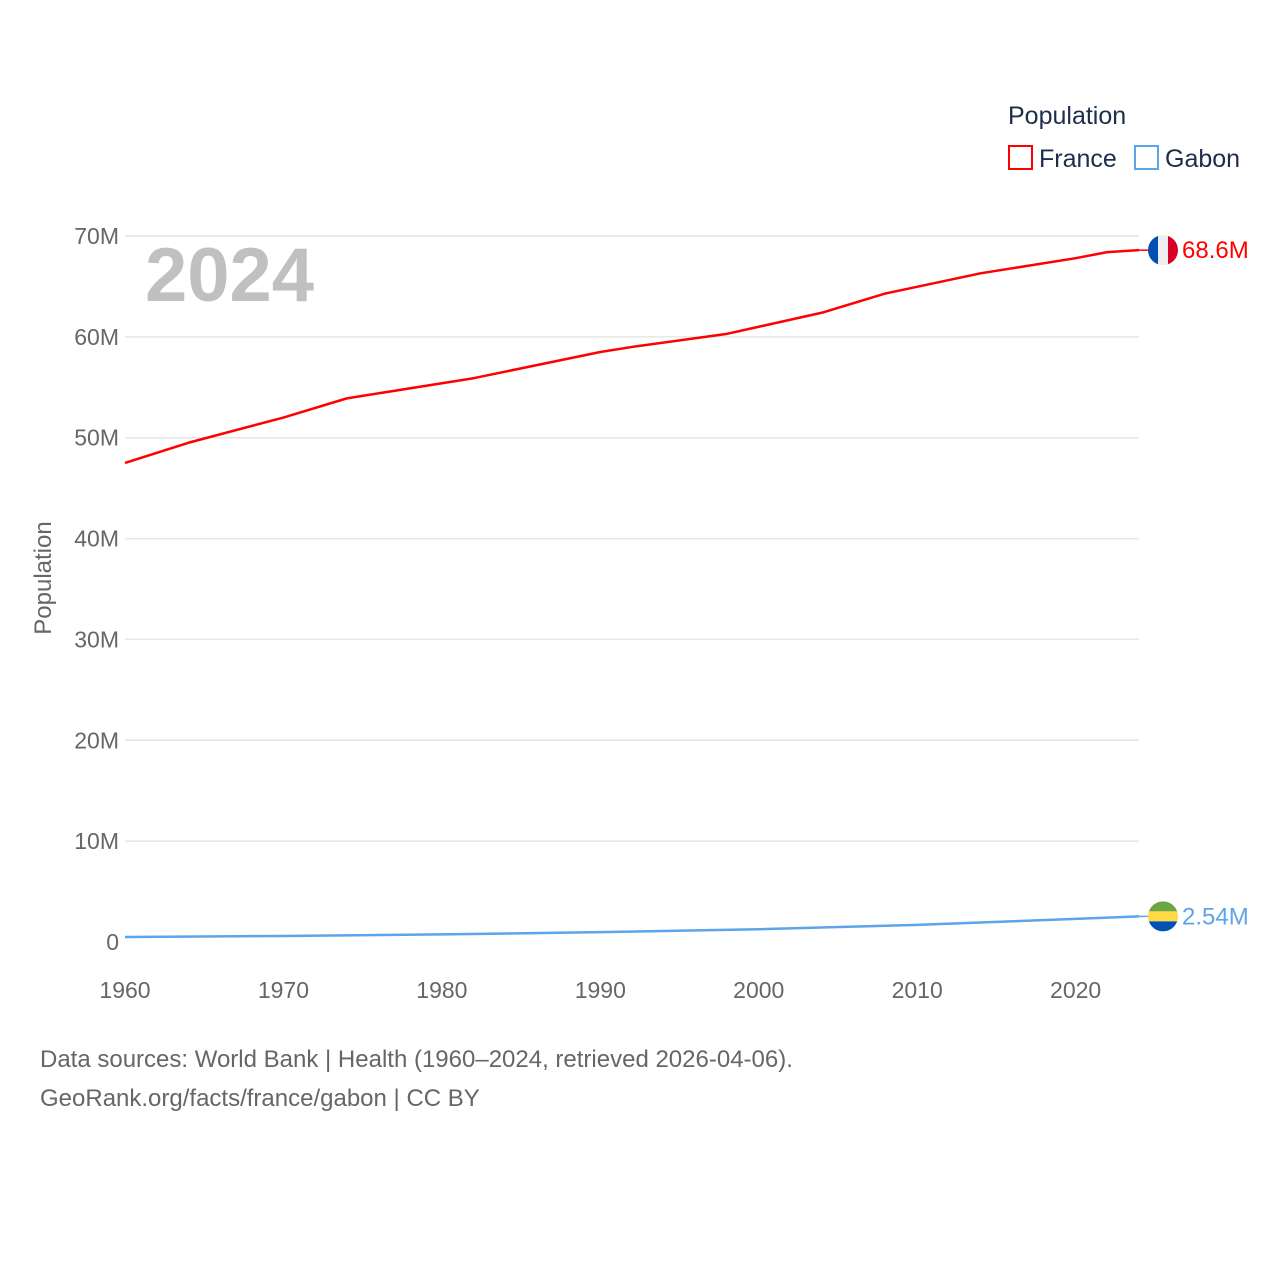 This screenshot has width=1280, height=1280. I want to click on legend-swatch-france, so click(1020, 157).